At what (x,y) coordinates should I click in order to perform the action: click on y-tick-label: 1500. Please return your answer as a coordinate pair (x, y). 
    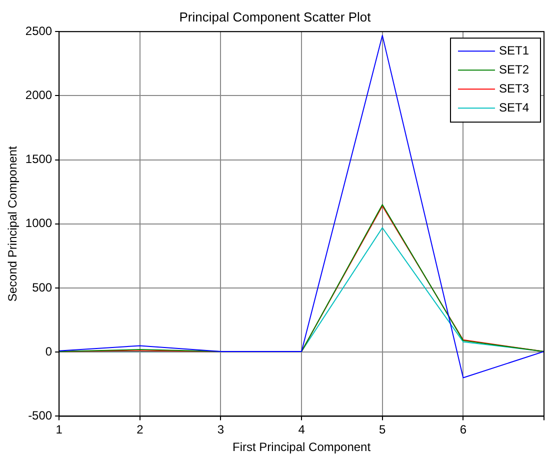
    Looking at the image, I should click on (38, 159).